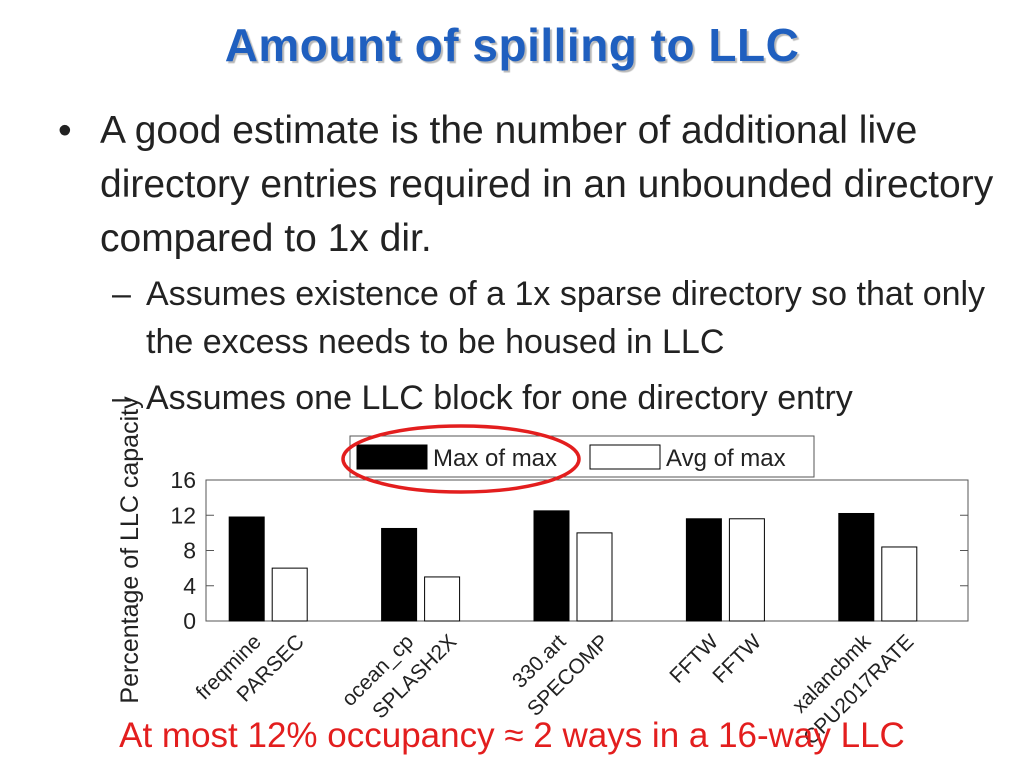 The height and width of the screenshot is (768, 1024). What do you see at coordinates (512, 45) in the screenshot?
I see `page-title: Amount of spilling to LLC` at bounding box center [512, 45].